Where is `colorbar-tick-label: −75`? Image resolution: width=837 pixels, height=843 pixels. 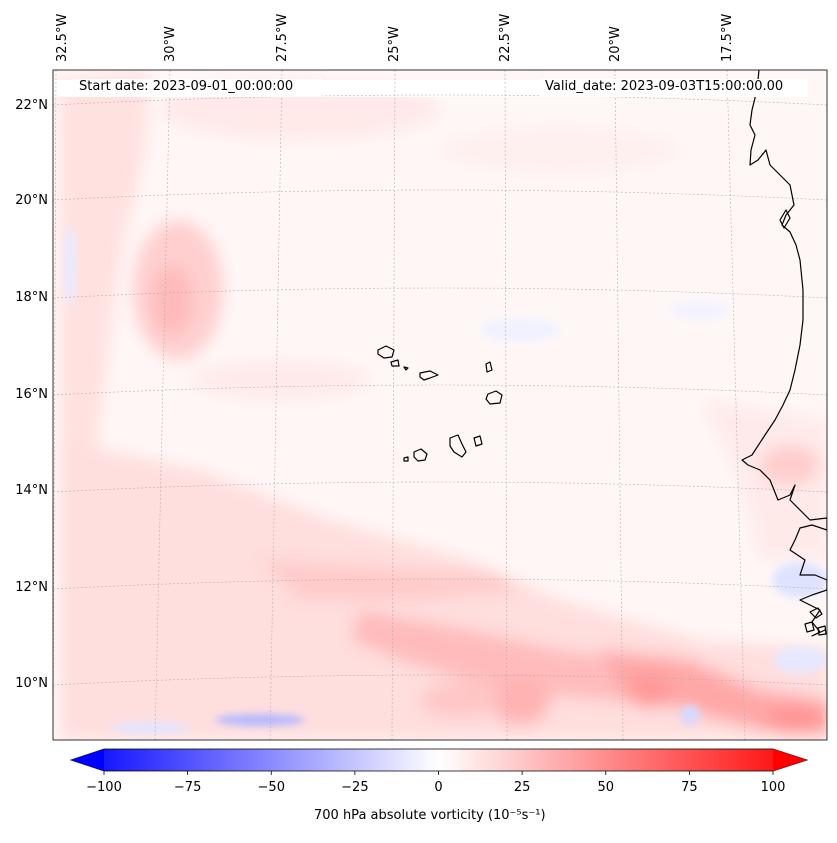
colorbar-tick-label: −75 is located at coordinates (187, 787).